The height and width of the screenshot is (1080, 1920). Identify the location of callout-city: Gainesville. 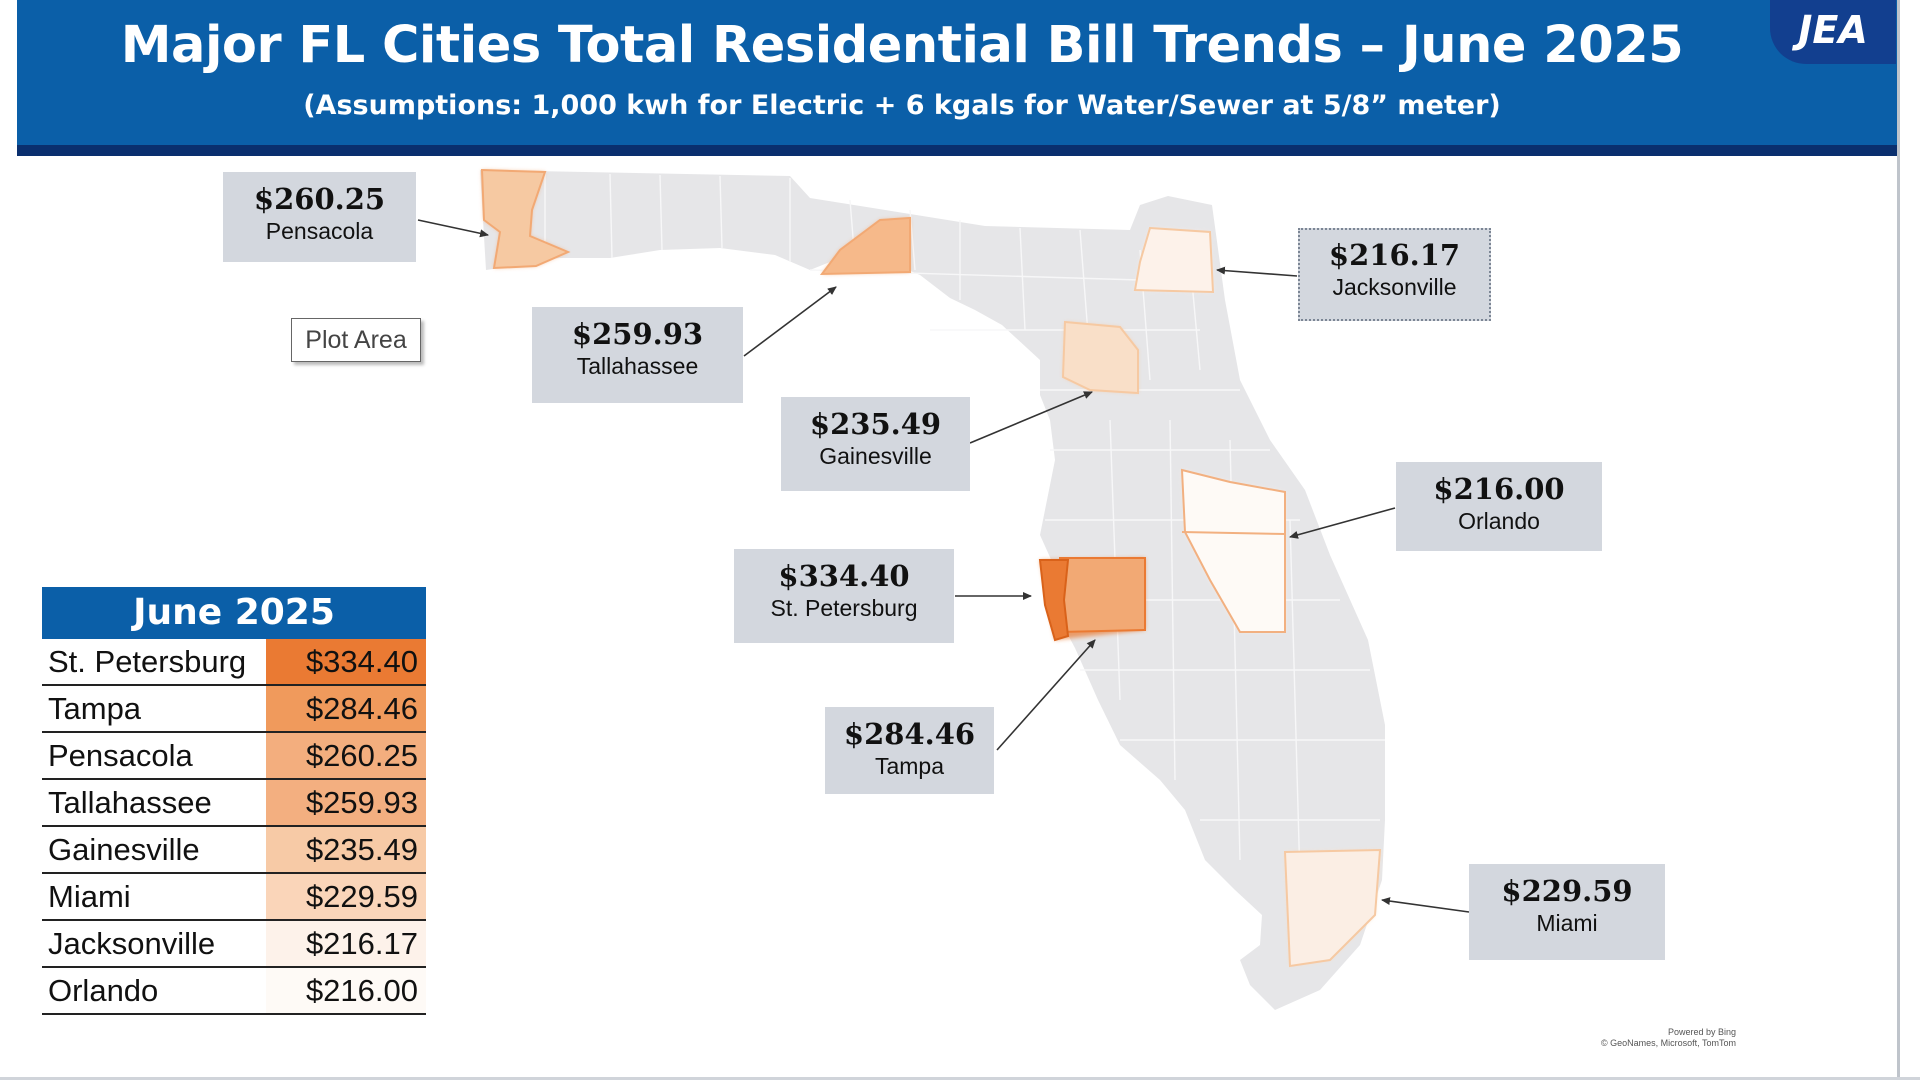
(875, 456).